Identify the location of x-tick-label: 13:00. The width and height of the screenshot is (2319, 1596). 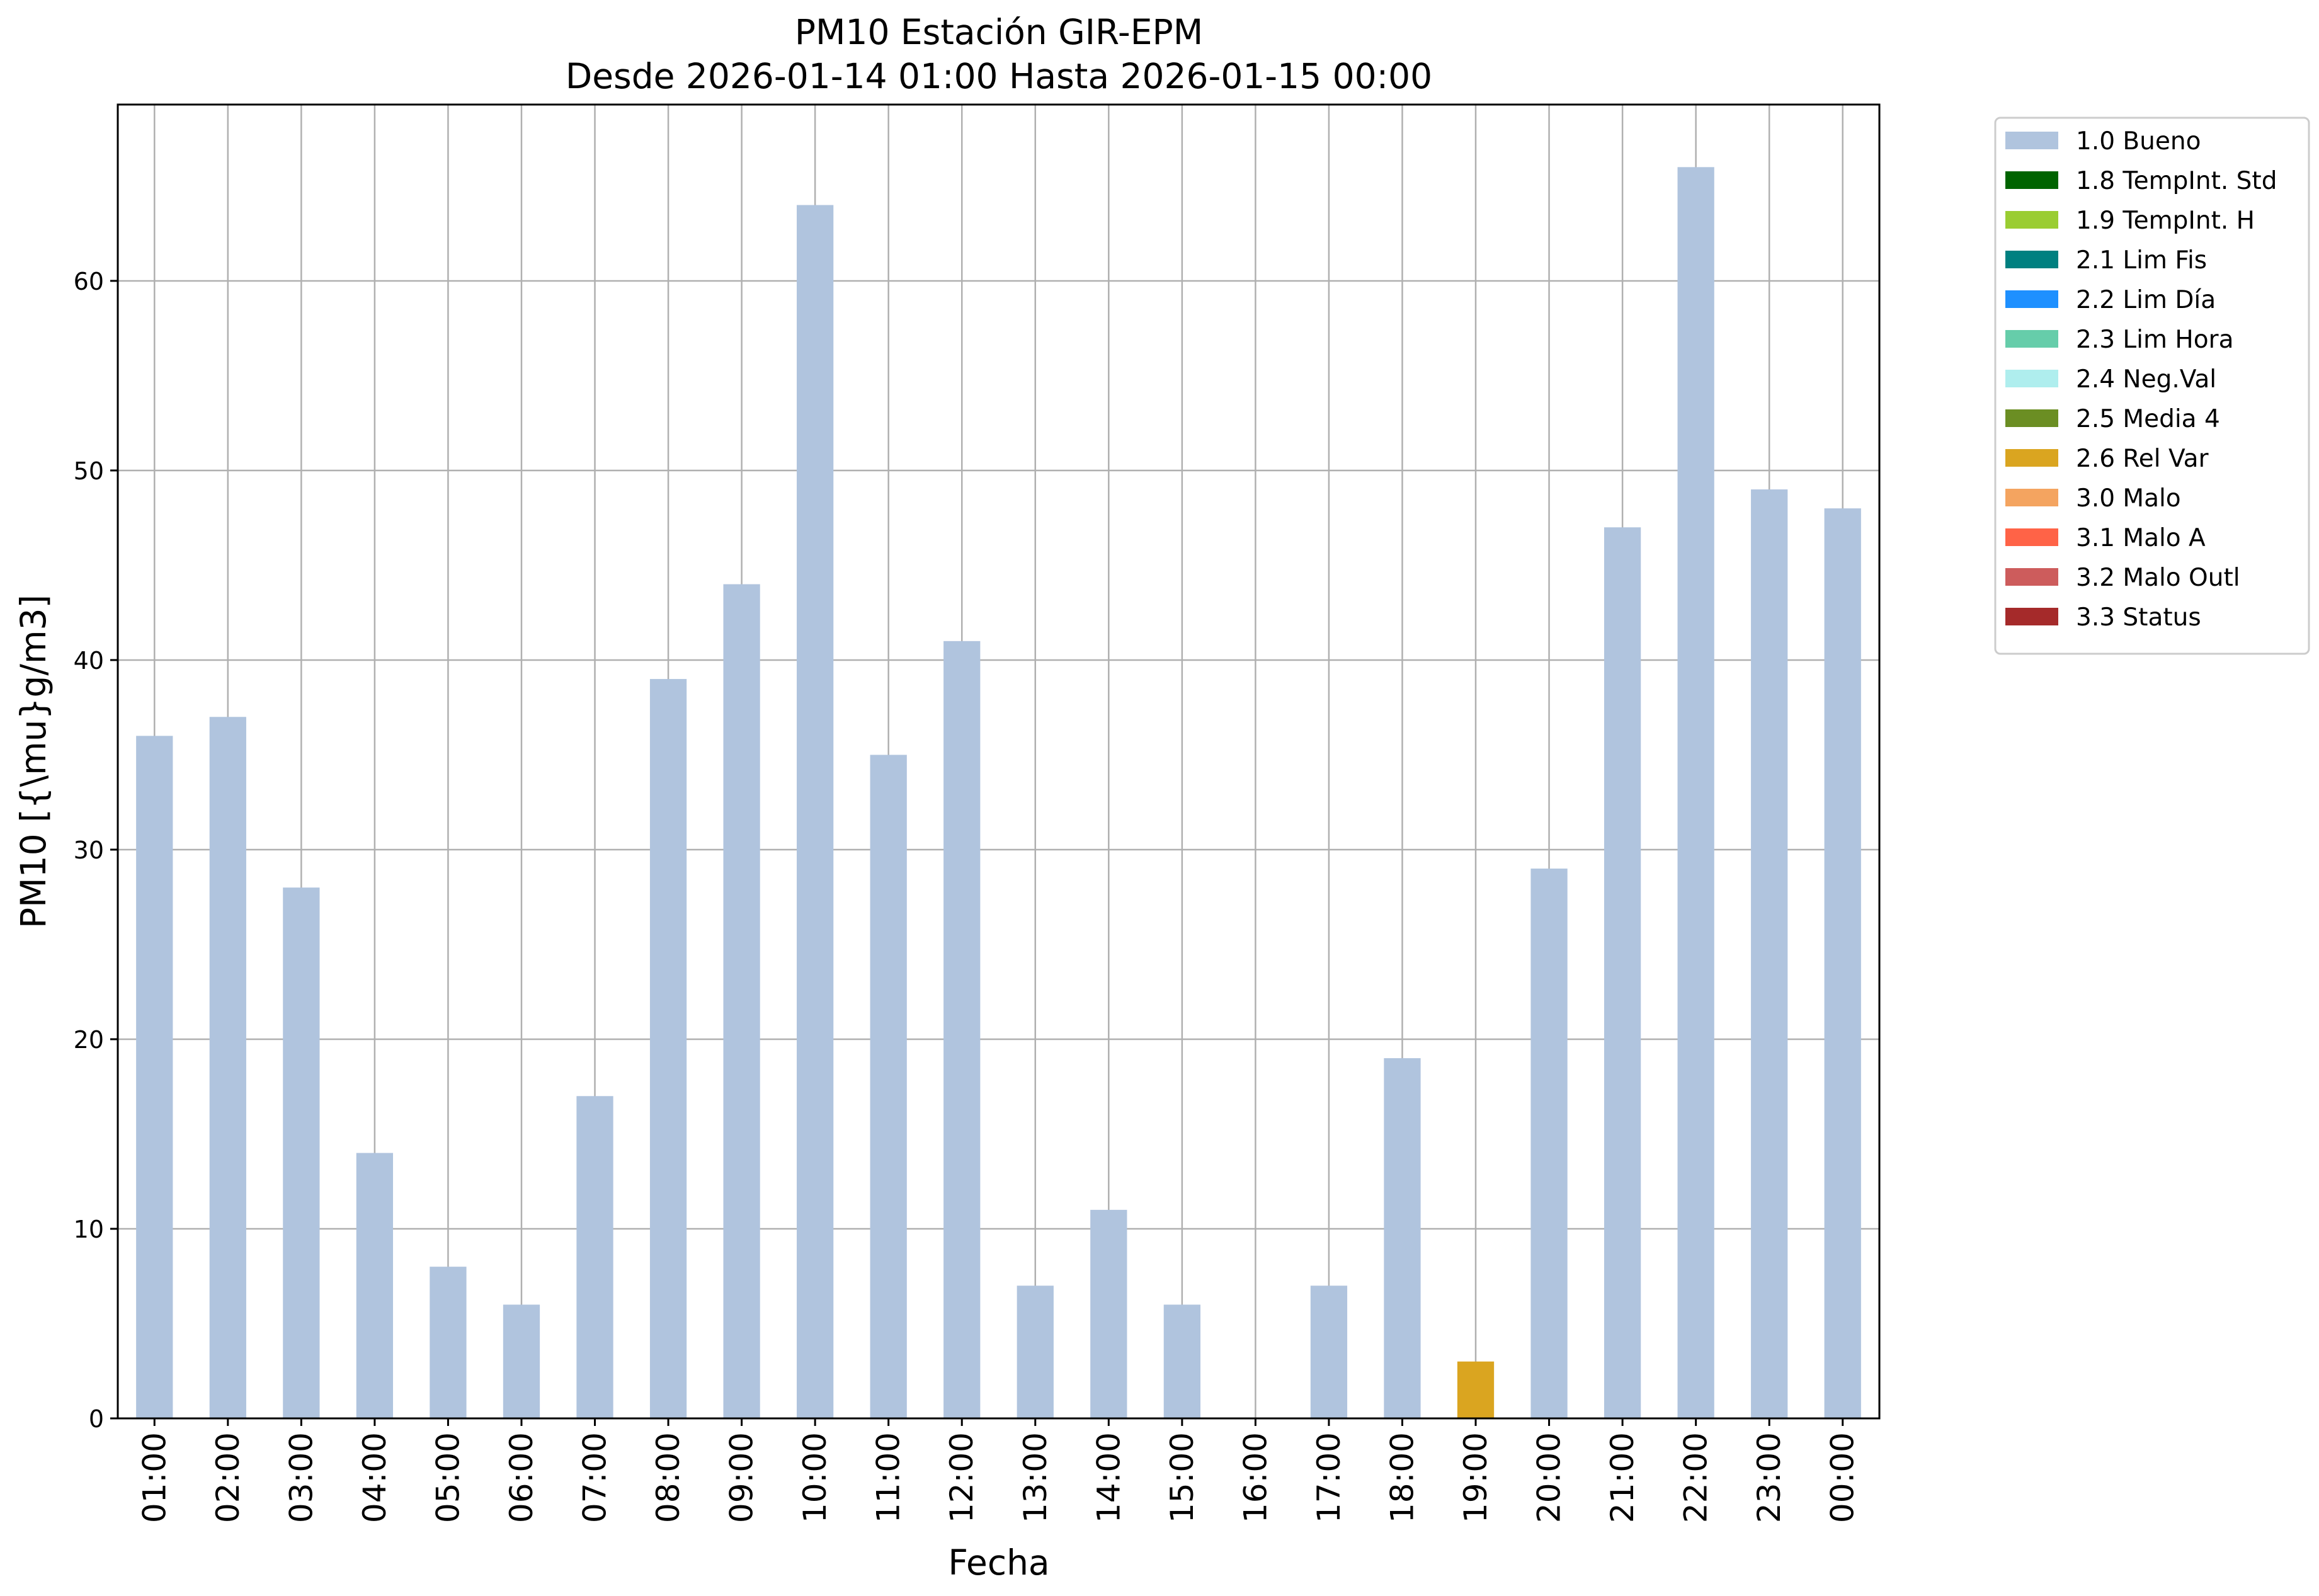
(1035, 1477).